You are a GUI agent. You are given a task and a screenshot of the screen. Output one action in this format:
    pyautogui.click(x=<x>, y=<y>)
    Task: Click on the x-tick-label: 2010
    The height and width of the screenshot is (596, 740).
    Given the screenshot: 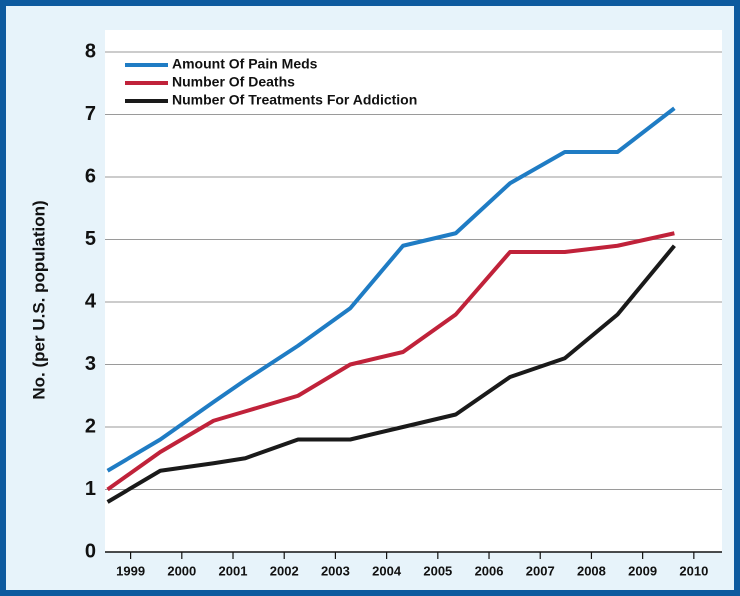 What is the action you would take?
    pyautogui.click(x=693, y=570)
    